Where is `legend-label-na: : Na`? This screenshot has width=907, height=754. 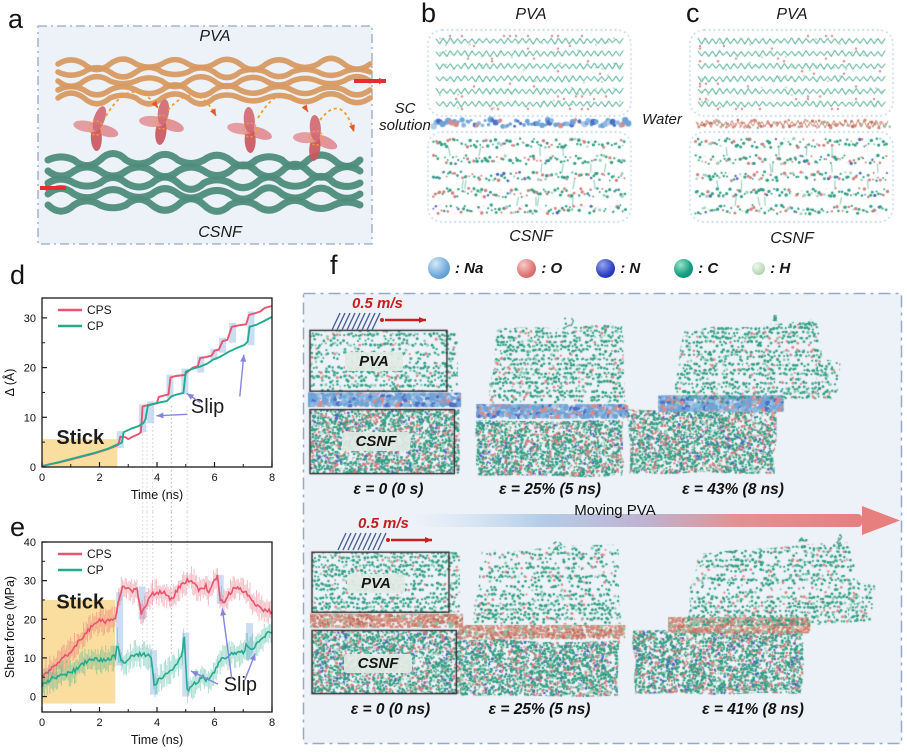
legend-label-na: : Na is located at coordinates (469, 268).